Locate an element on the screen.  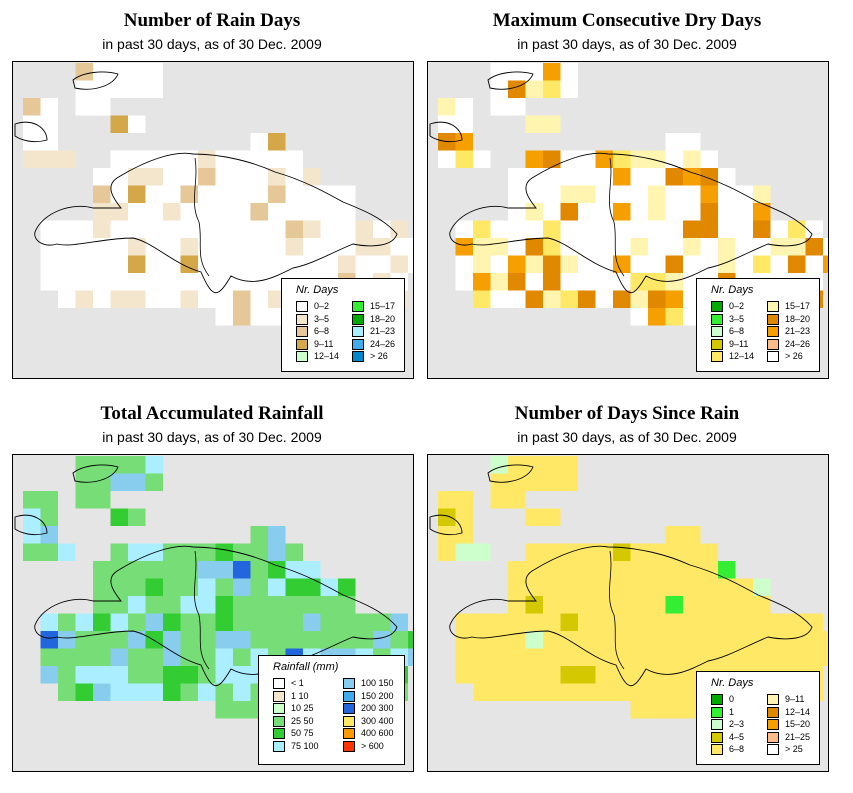
legend-label: 200 300 is located at coordinates (377, 708).